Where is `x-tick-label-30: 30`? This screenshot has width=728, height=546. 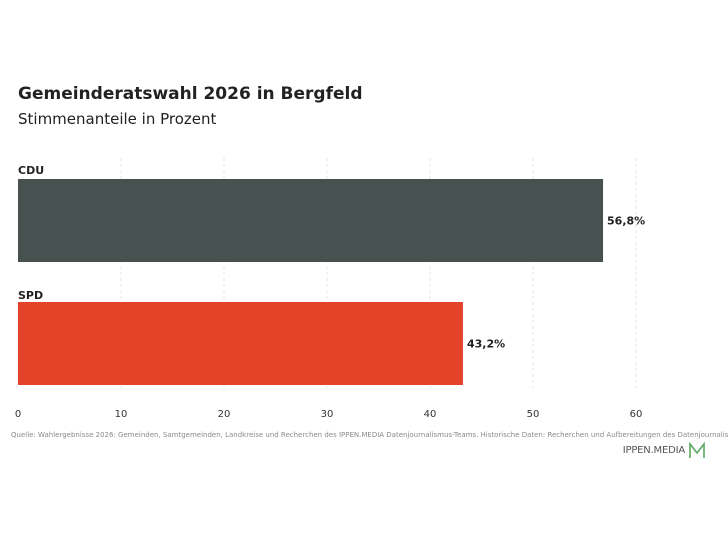 x-tick-label-30: 30 is located at coordinates (327, 414).